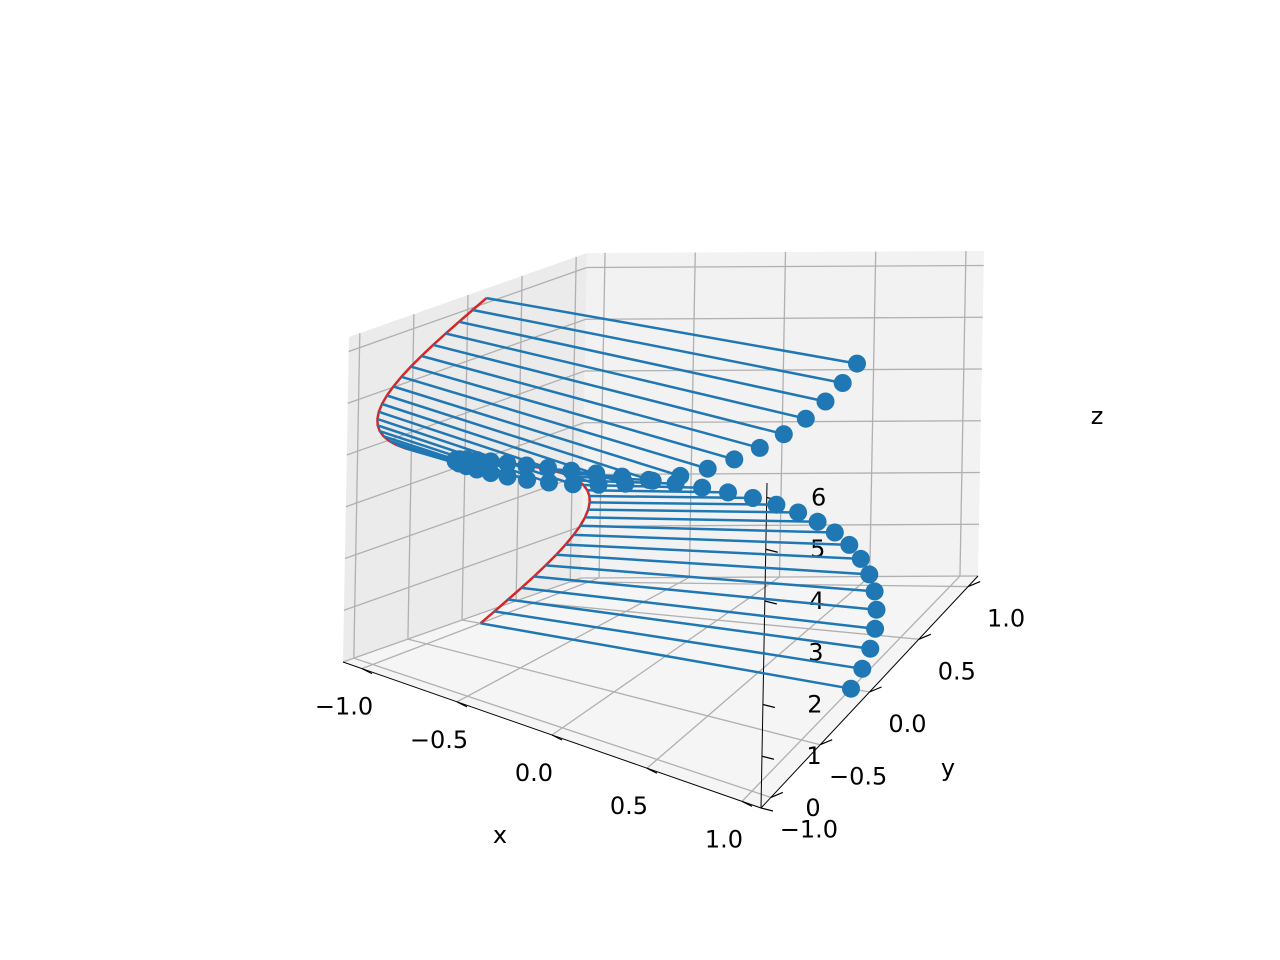  I want to click on z-axis-line, so click(764, 645).